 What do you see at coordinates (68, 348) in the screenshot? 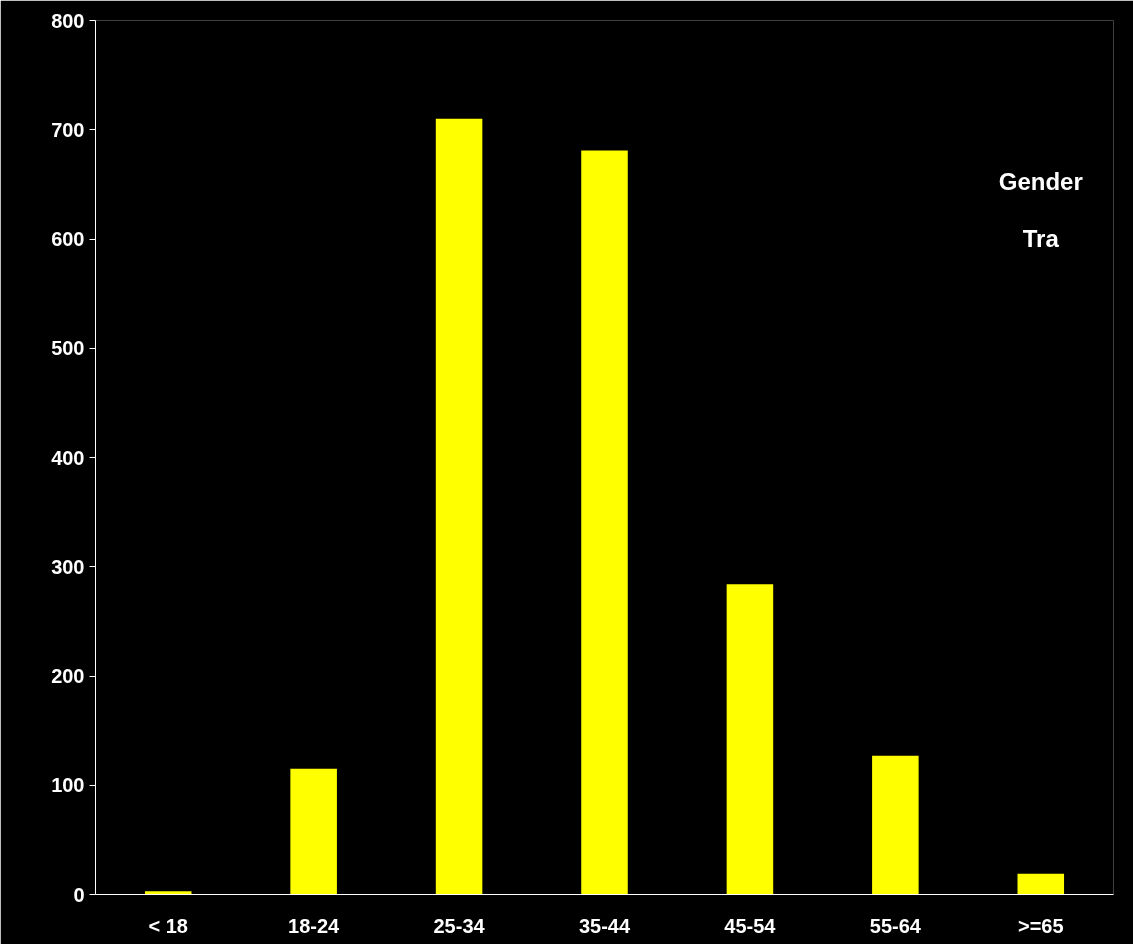
I see `y-tick-label: 500` at bounding box center [68, 348].